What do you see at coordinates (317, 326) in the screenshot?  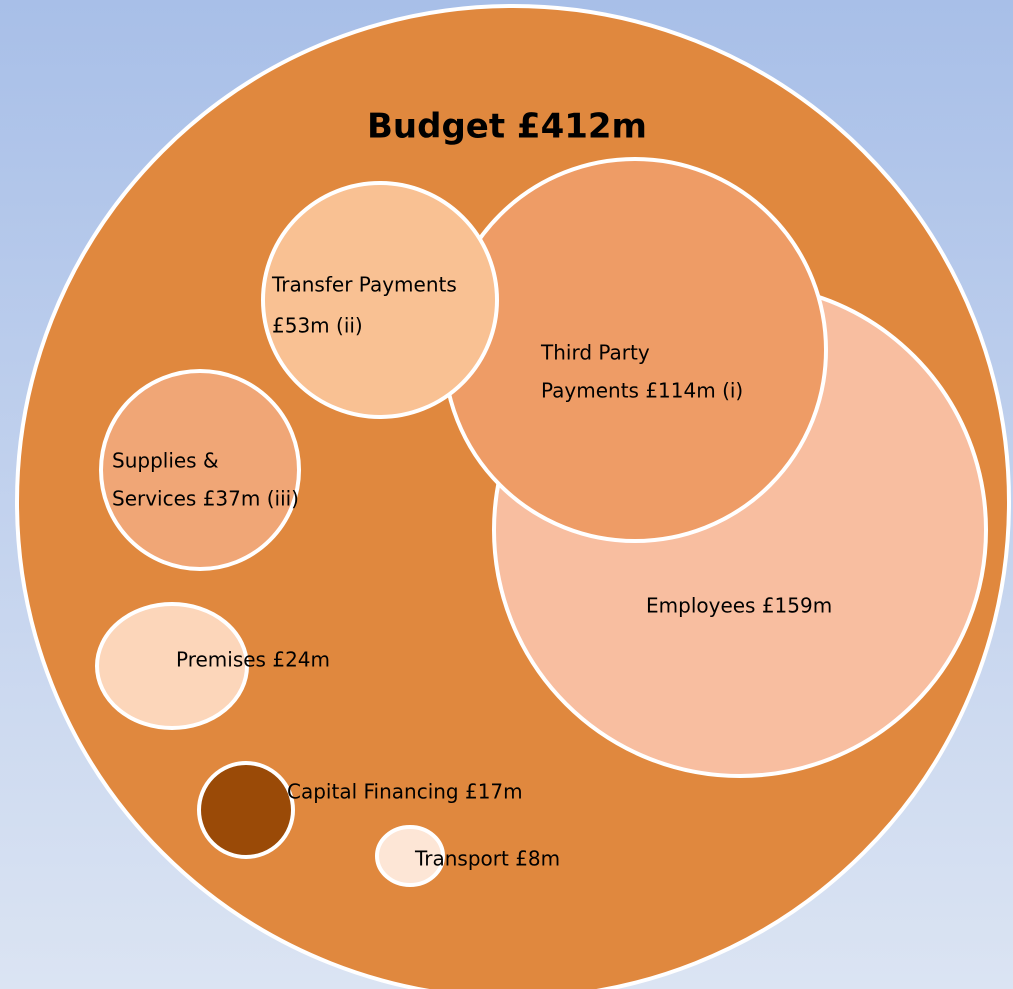 I see `label: £53m (ii)` at bounding box center [317, 326].